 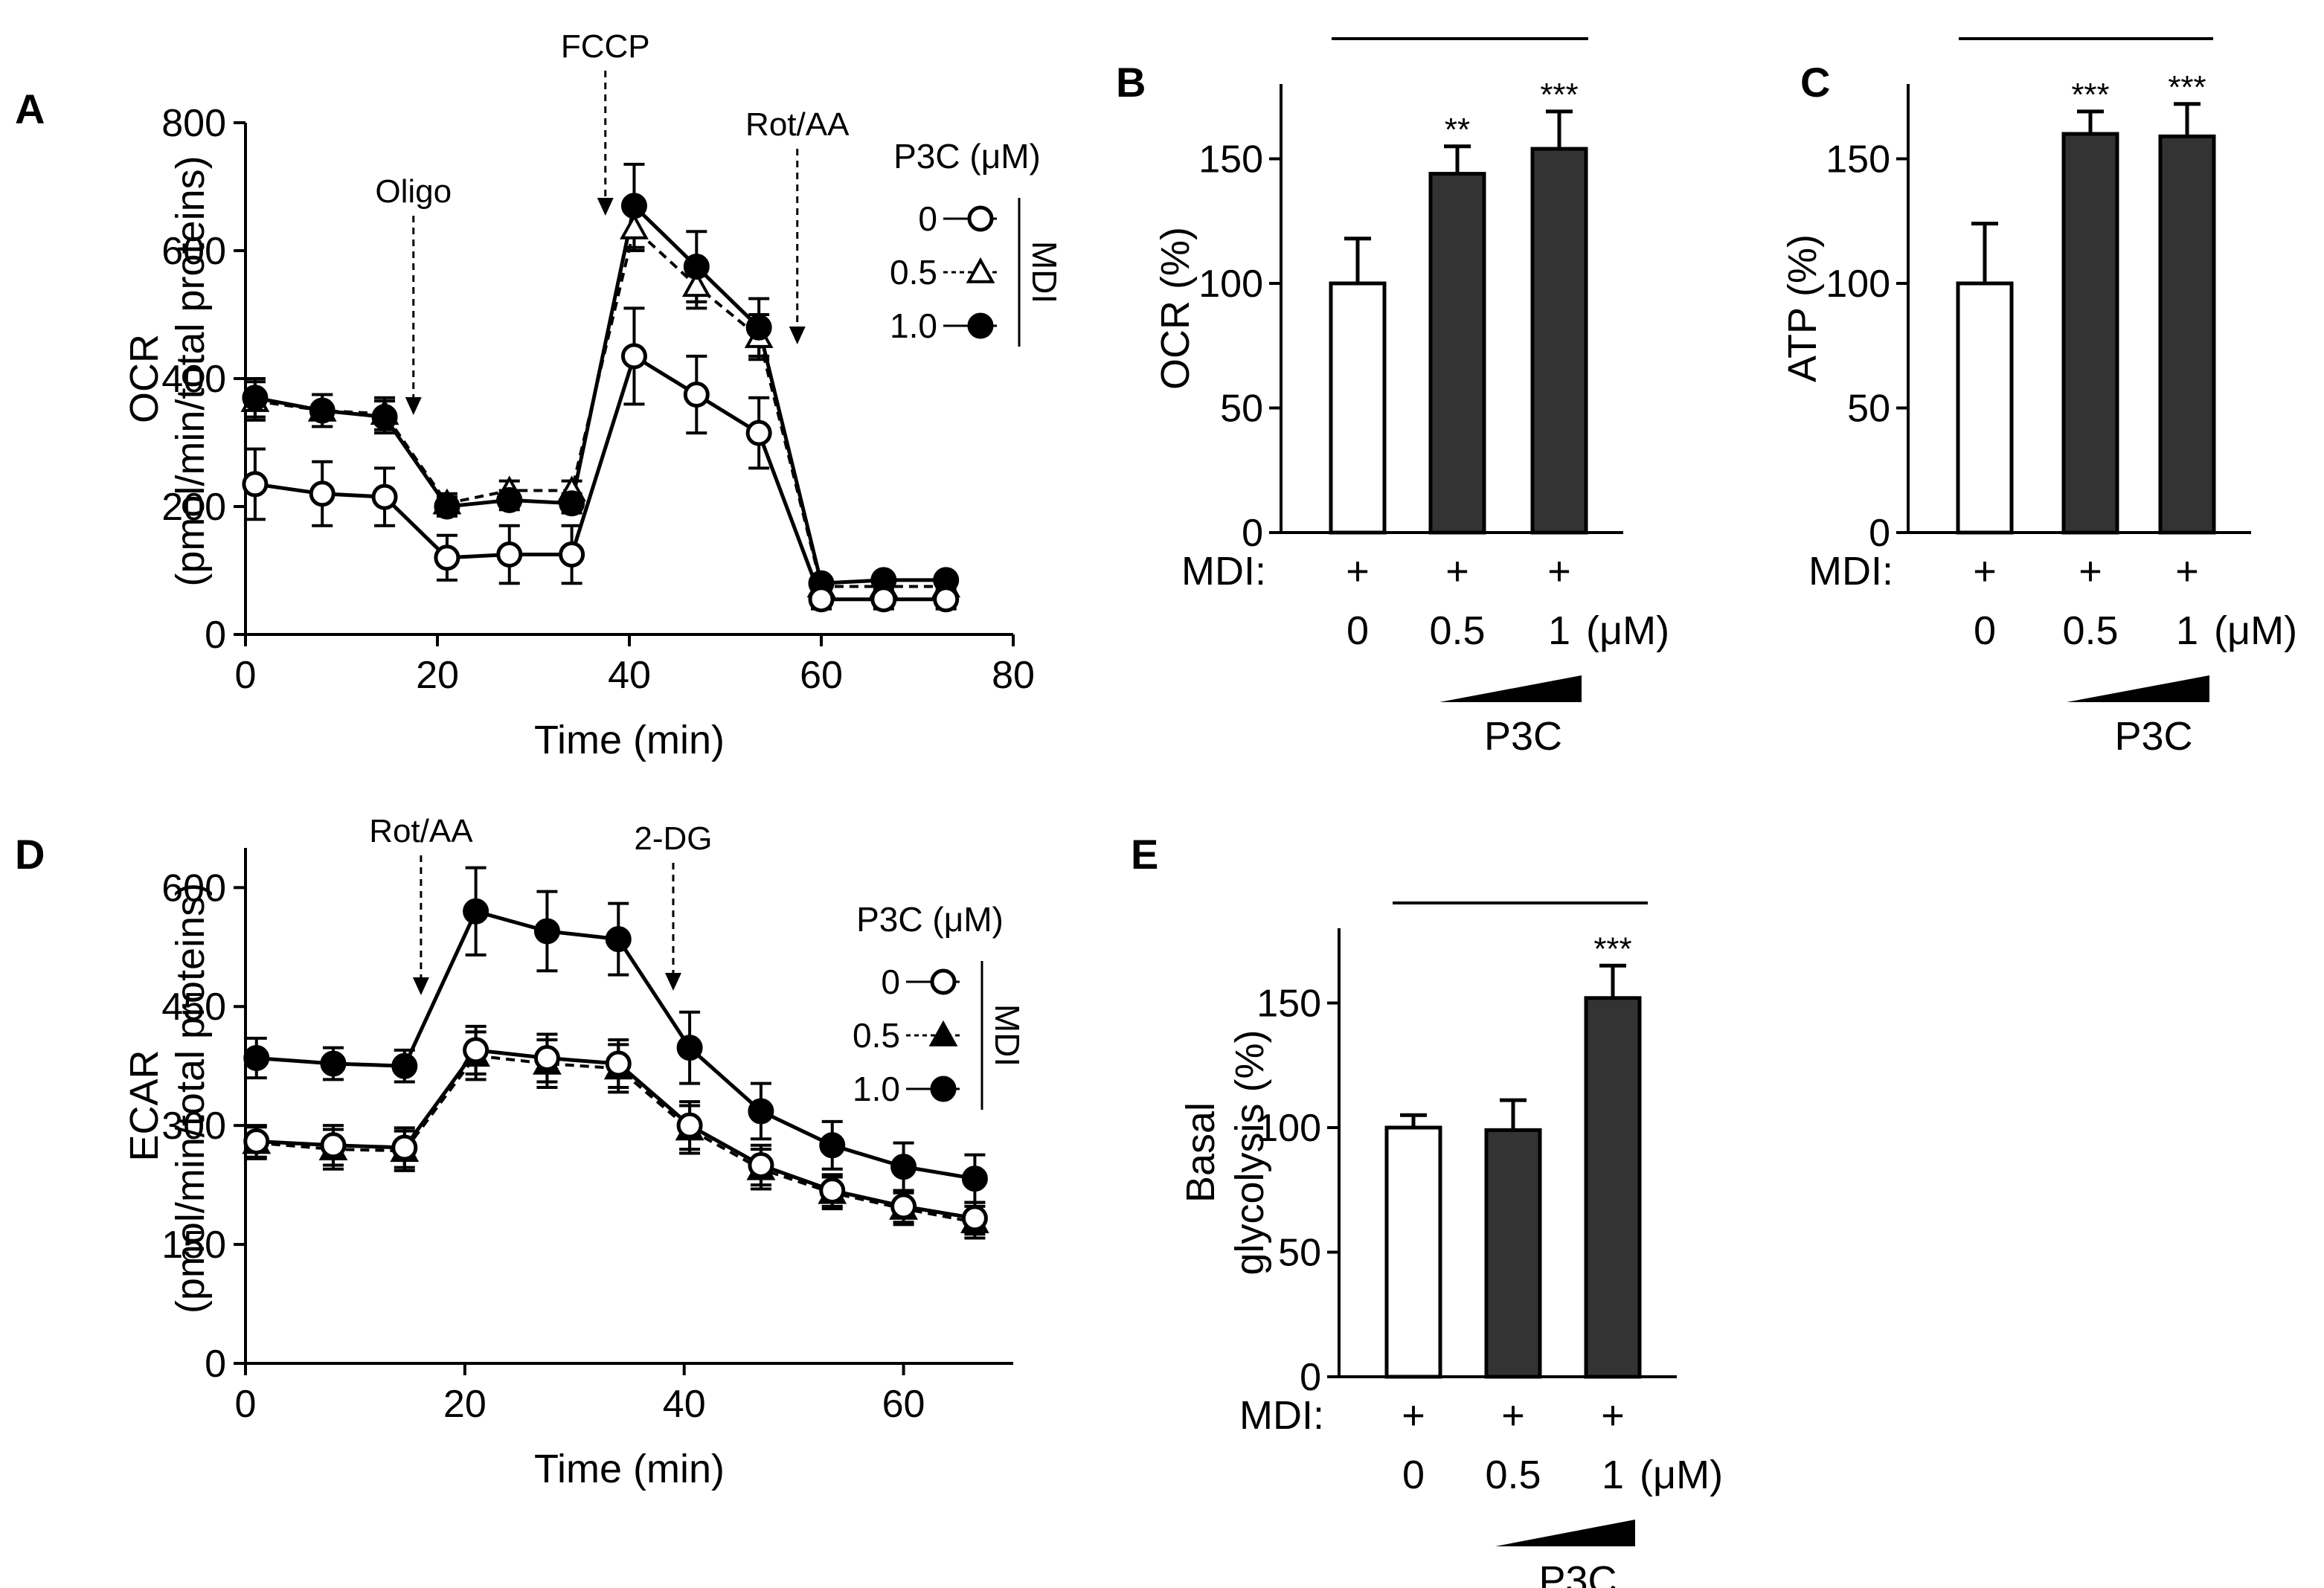 What do you see at coordinates (1223, 571) in the screenshot?
I see `condition-row-label: MDI:` at bounding box center [1223, 571].